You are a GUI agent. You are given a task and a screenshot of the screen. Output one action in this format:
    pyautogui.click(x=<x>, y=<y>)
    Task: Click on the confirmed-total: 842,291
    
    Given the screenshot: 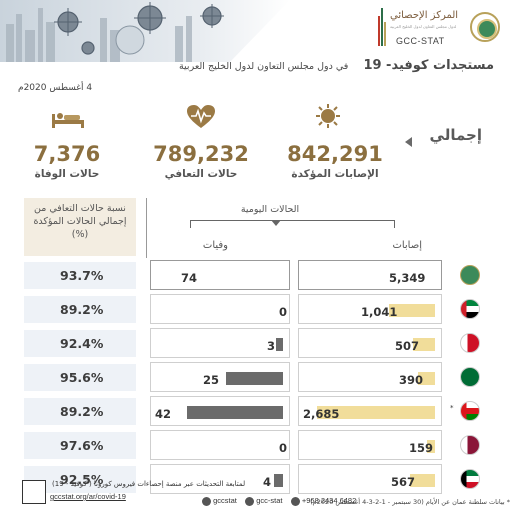 What is the action you would take?
    pyautogui.click(x=335, y=154)
    